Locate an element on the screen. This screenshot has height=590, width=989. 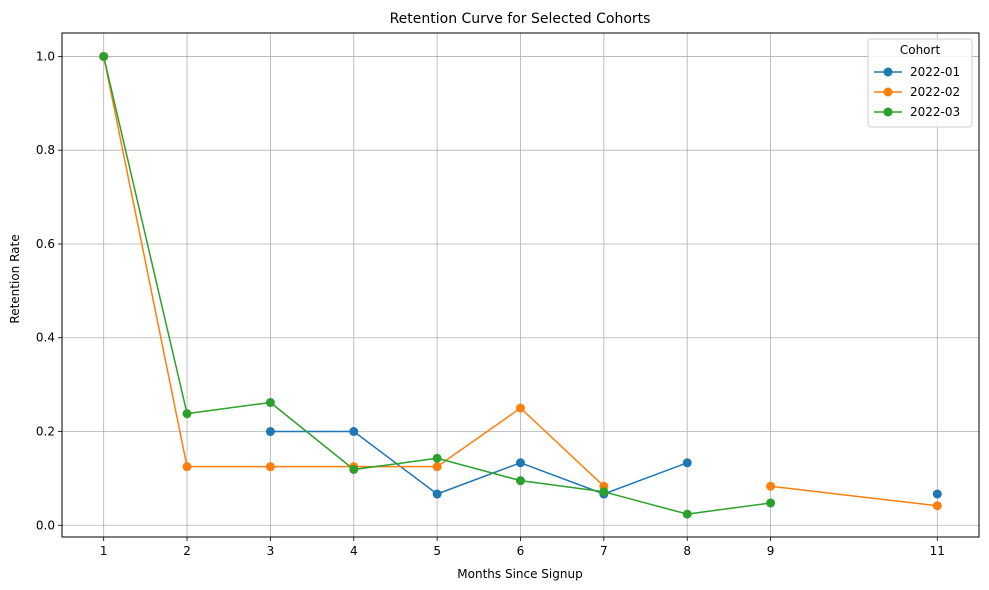
legend-item: 2022-01 is located at coordinates (917, 72).